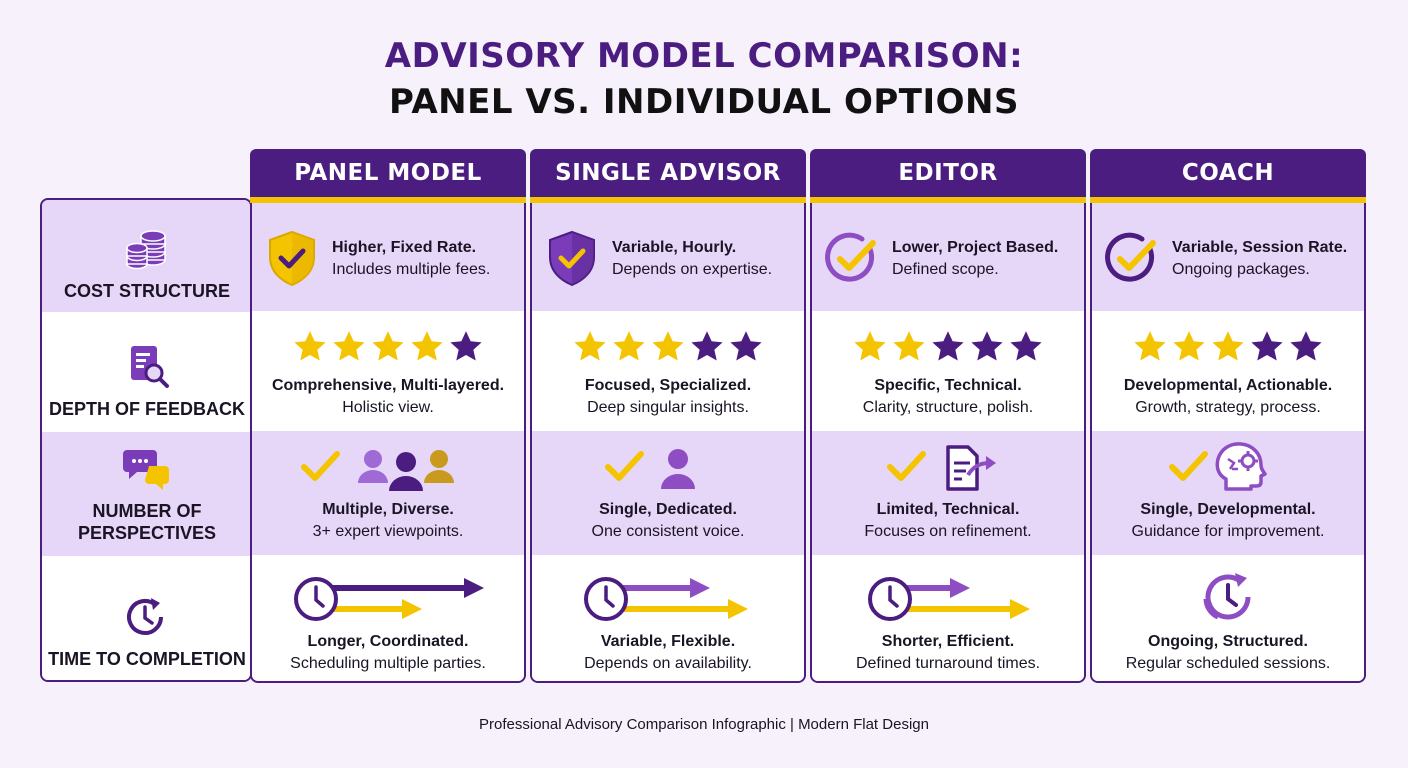  What do you see at coordinates (1228, 407) in the screenshot?
I see `feedback-detail: Growth, strategy, process.` at bounding box center [1228, 407].